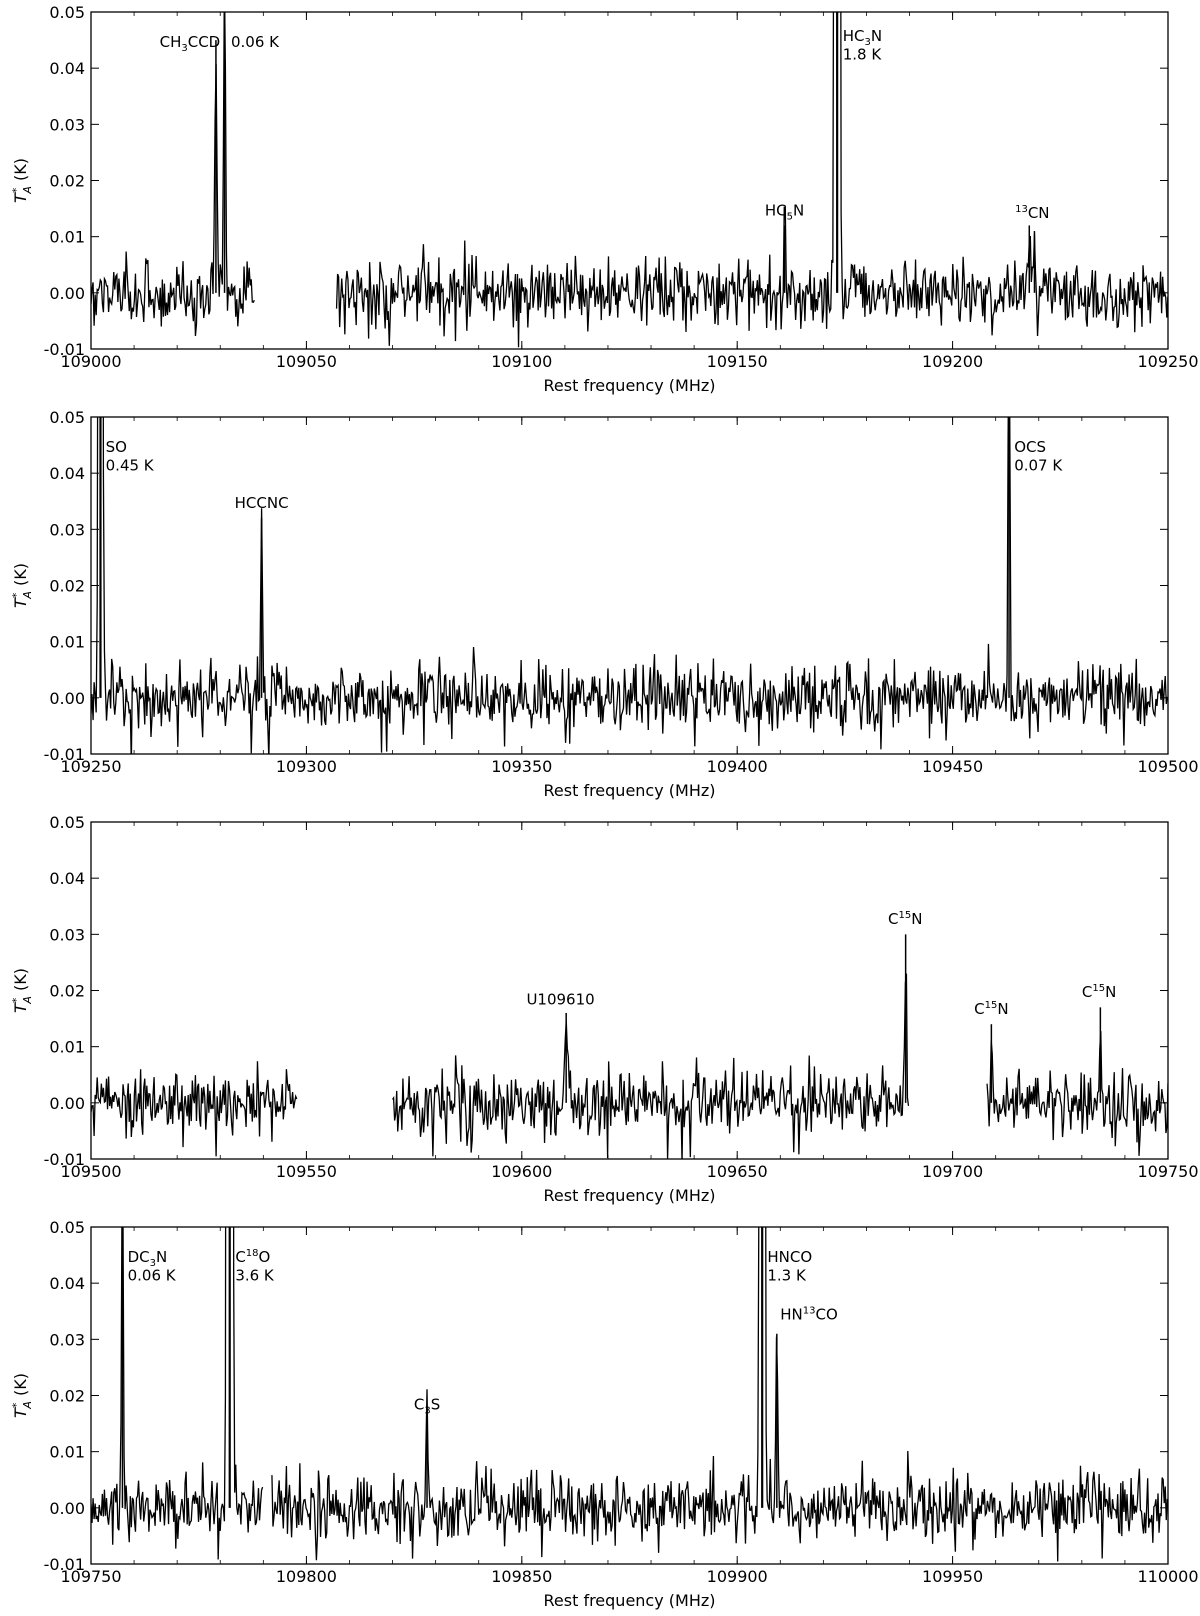 Image resolution: width=1200 pixels, height=1616 pixels. What do you see at coordinates (1032, 213) in the screenshot?
I see `line-annotation: 13CN` at bounding box center [1032, 213].